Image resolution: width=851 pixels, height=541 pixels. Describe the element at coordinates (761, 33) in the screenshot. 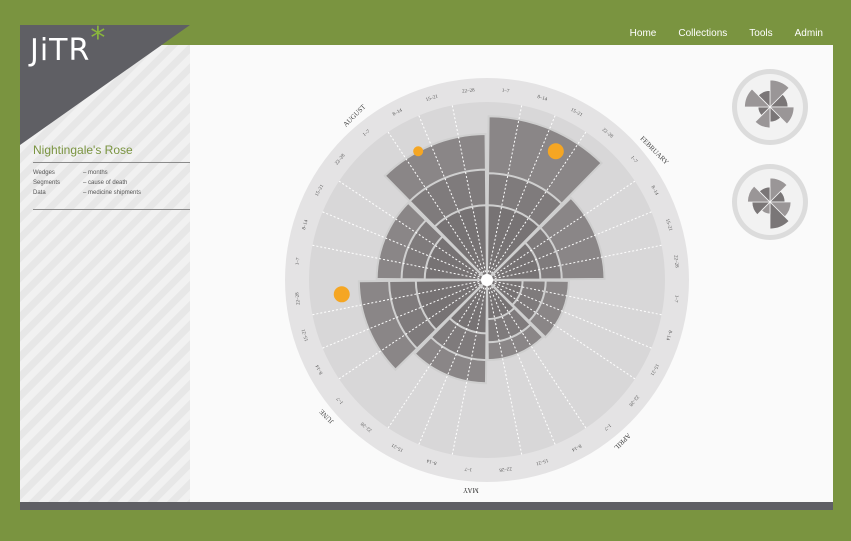

I see `nav-tools: Tools` at that location.